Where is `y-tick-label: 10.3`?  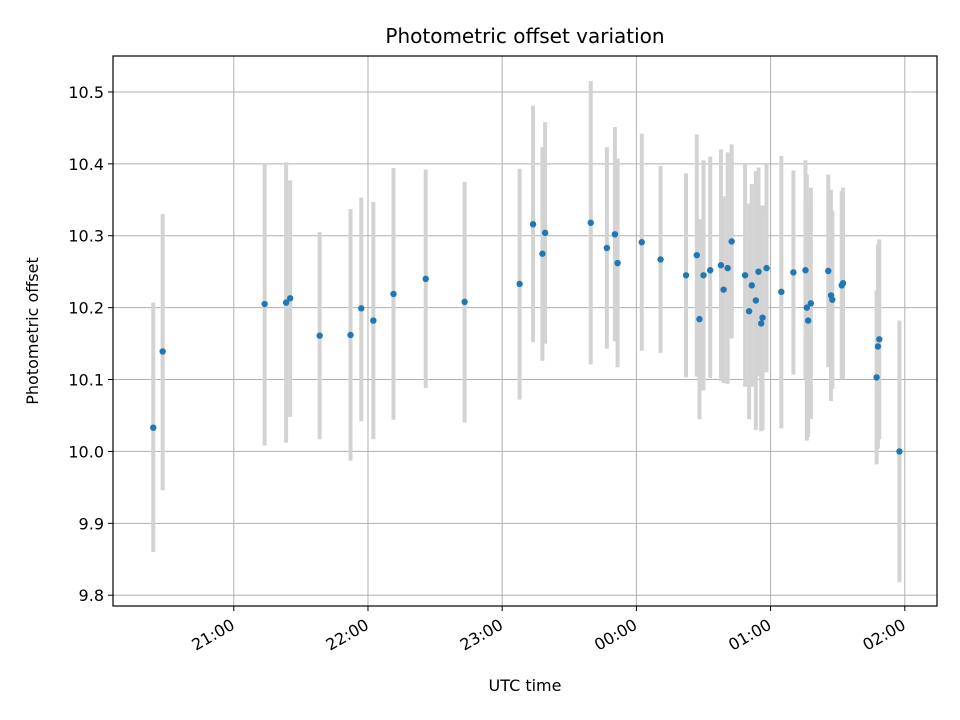
y-tick-label: 10.3 is located at coordinates (86, 236).